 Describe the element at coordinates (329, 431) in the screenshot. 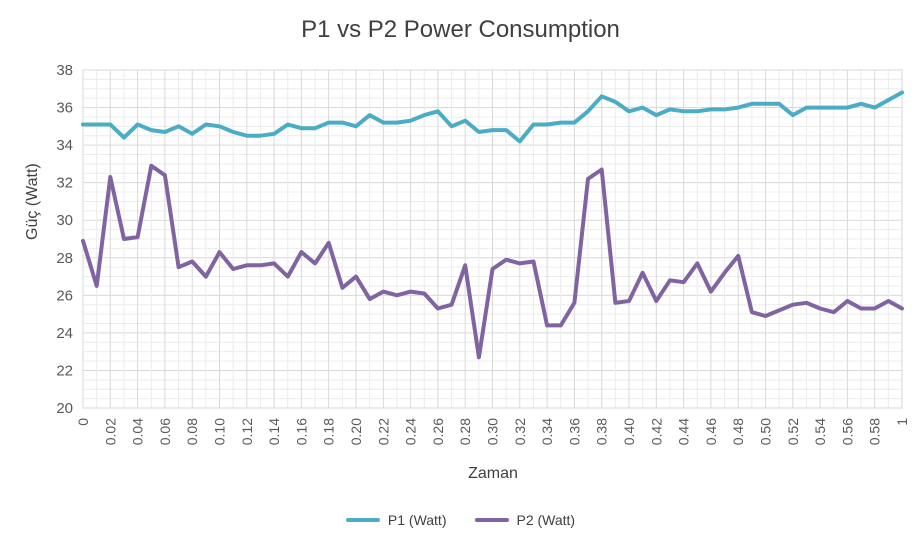

I see `x-tick-label: 0.18` at that location.